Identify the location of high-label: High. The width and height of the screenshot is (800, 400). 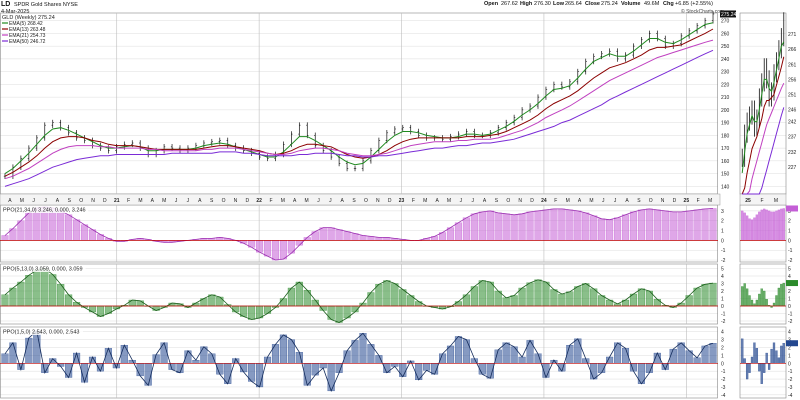
(526, 4).